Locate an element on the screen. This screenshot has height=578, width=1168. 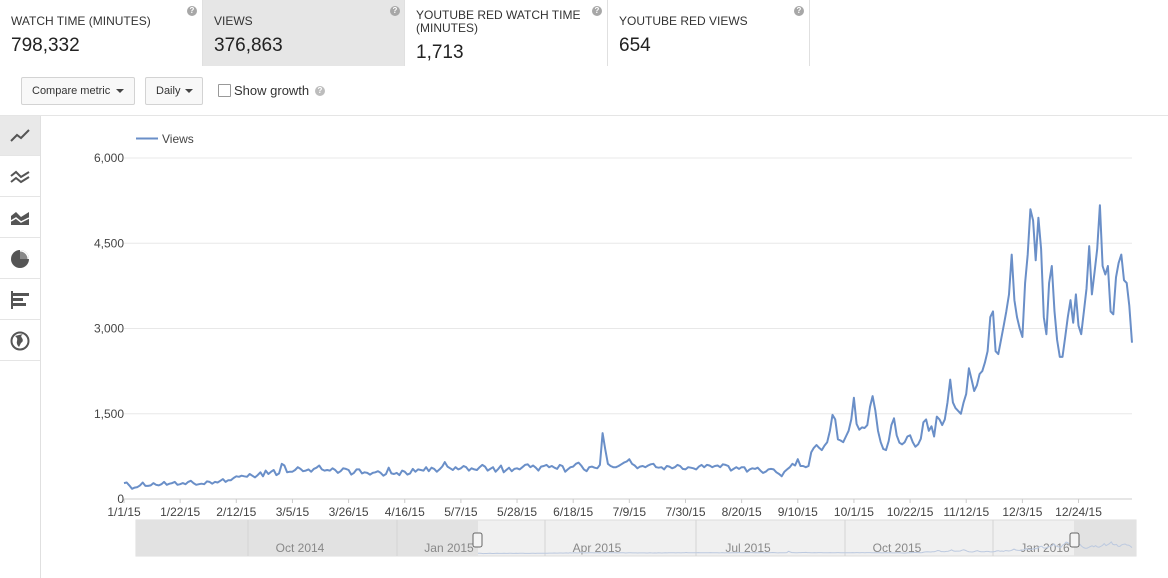
x-tick-label: 12/24/15 is located at coordinates (1078, 512).